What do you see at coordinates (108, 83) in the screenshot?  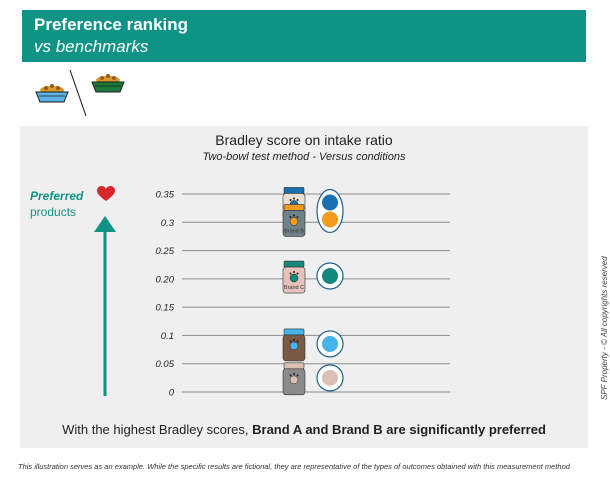 I see `green-food-bowl-icon` at bounding box center [108, 83].